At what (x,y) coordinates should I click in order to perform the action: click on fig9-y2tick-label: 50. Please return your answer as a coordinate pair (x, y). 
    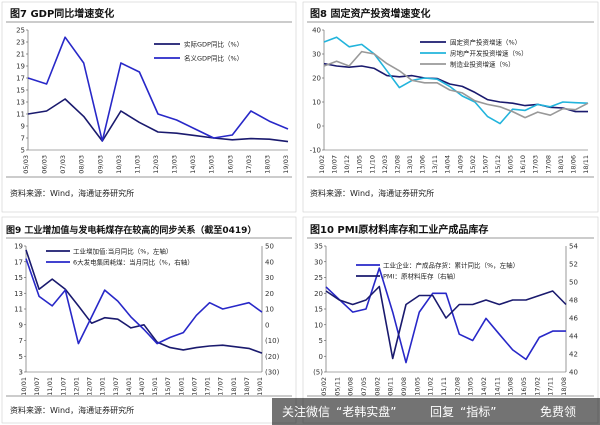
    Looking at the image, I should click on (269, 247).